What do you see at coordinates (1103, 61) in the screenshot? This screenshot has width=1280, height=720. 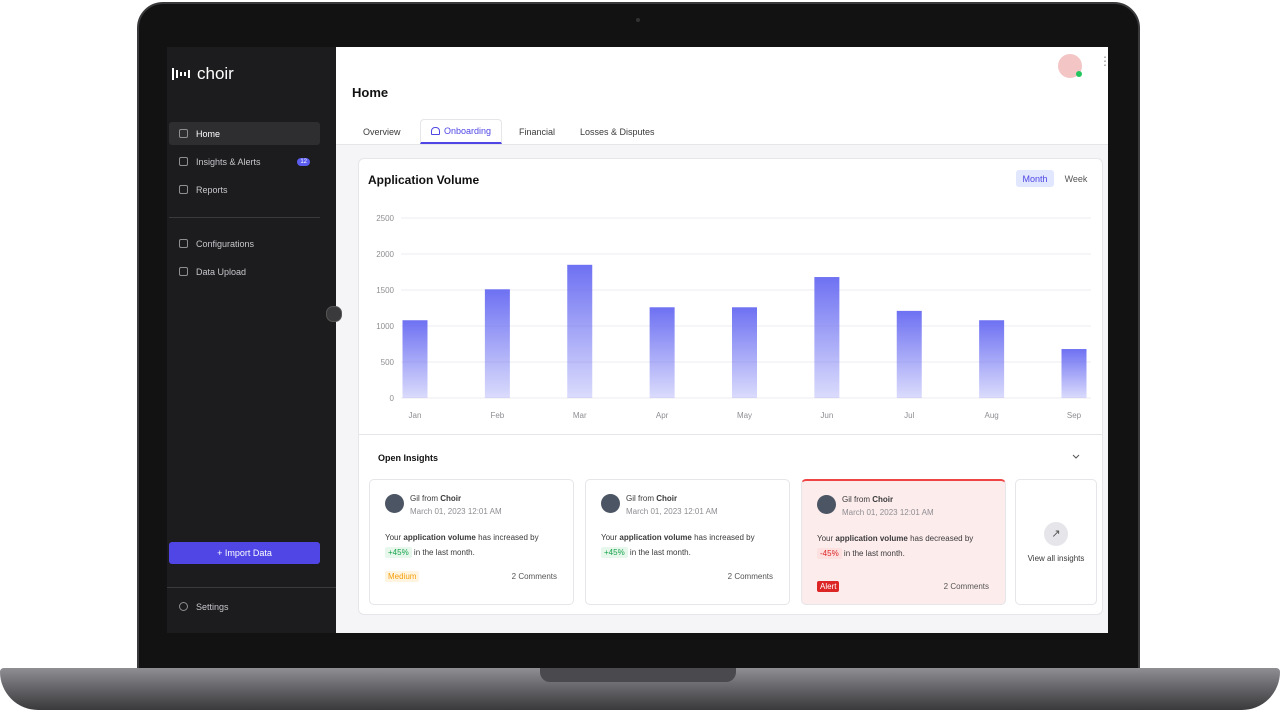 I see `menu: ⋮` at bounding box center [1103, 61].